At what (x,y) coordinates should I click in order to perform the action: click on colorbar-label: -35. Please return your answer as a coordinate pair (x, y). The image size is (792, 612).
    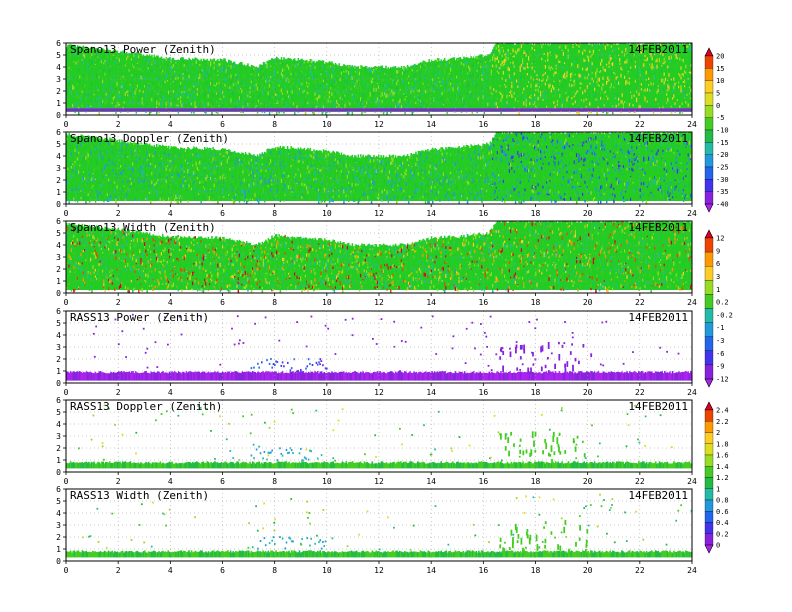
    Looking at the image, I should click on (722, 192).